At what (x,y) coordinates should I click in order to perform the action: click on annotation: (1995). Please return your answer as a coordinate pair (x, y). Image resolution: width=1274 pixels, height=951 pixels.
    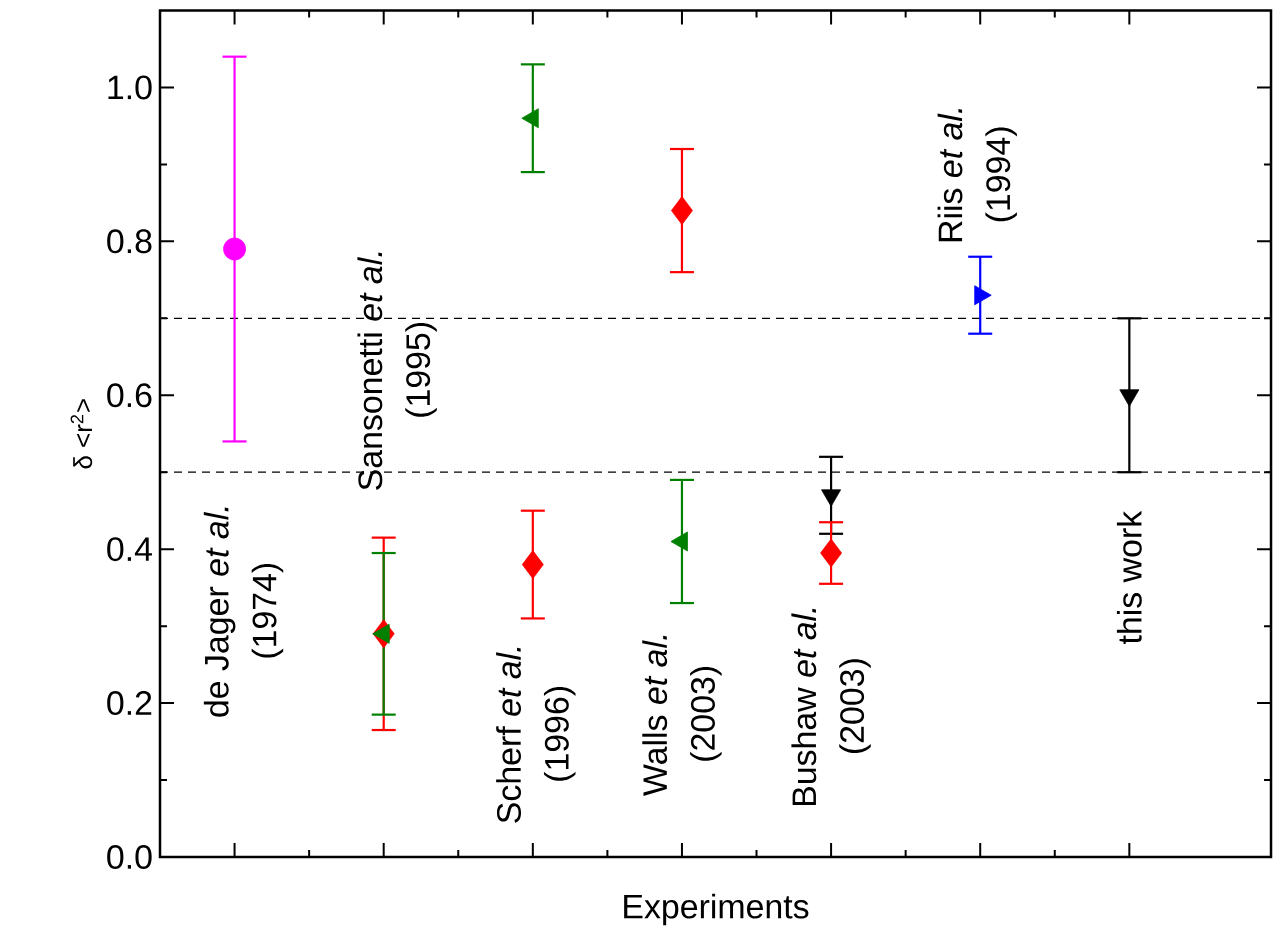
    Looking at the image, I should click on (421, 370).